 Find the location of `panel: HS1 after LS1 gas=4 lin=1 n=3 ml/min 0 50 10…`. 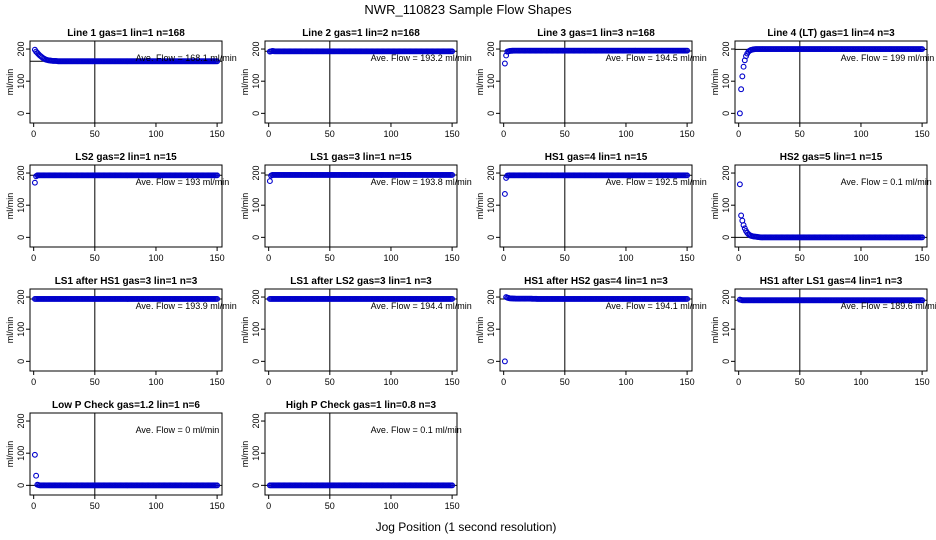

panel: HS1 after LS1 gas=4 lin=1 n=3 ml/min 0 50 10… is located at coordinates (823, 331).